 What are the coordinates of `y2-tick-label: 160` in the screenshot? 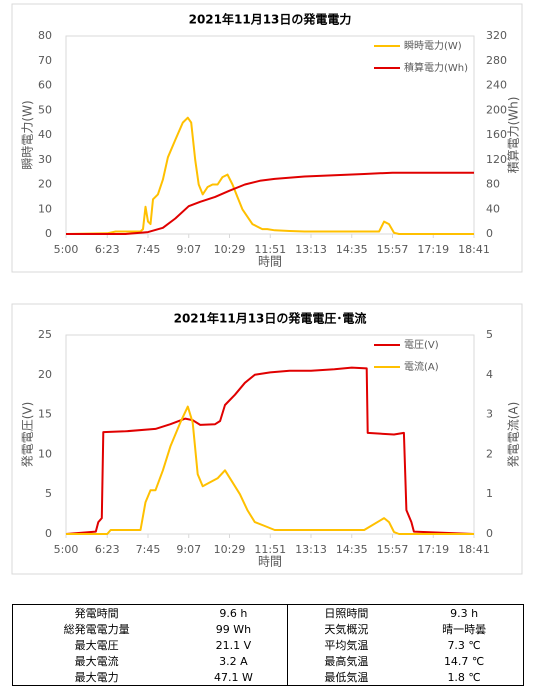 It's located at (496, 134).